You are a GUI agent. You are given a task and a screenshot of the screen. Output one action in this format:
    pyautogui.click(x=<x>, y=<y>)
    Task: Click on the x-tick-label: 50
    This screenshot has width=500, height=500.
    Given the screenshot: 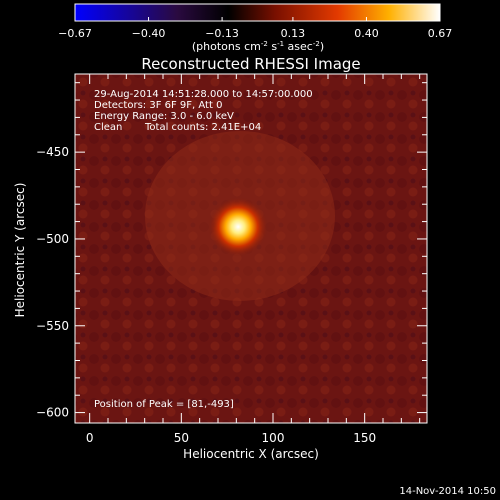 What is the action you would take?
    pyautogui.click(x=181, y=438)
    